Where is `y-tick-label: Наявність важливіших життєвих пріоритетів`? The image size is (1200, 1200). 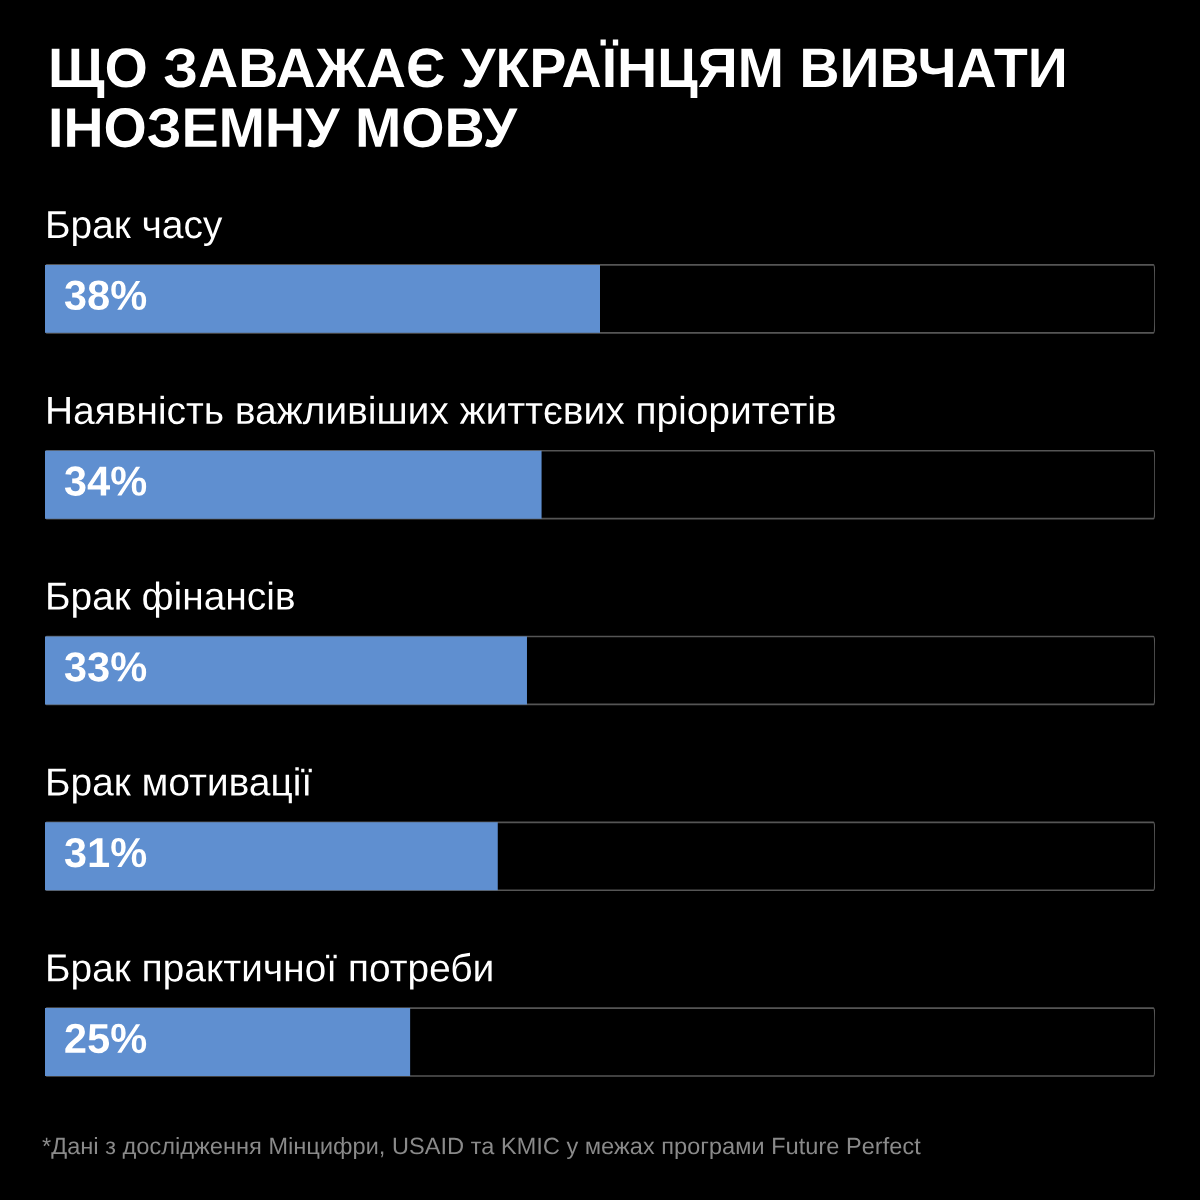 y-tick-label: Наявність важливіших життєвих пріоритетів is located at coordinates (441, 413).